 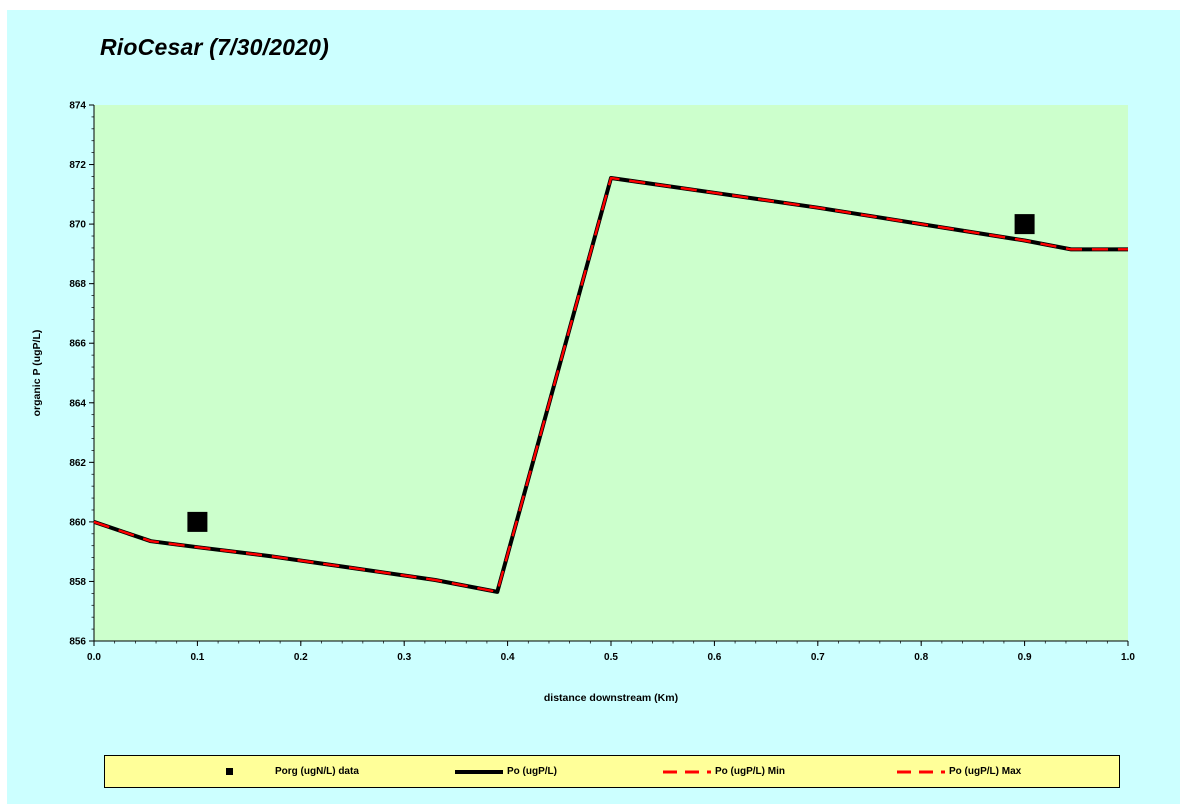 I want to click on y-axis-title: organic P (ugP/L), so click(x=37, y=373).